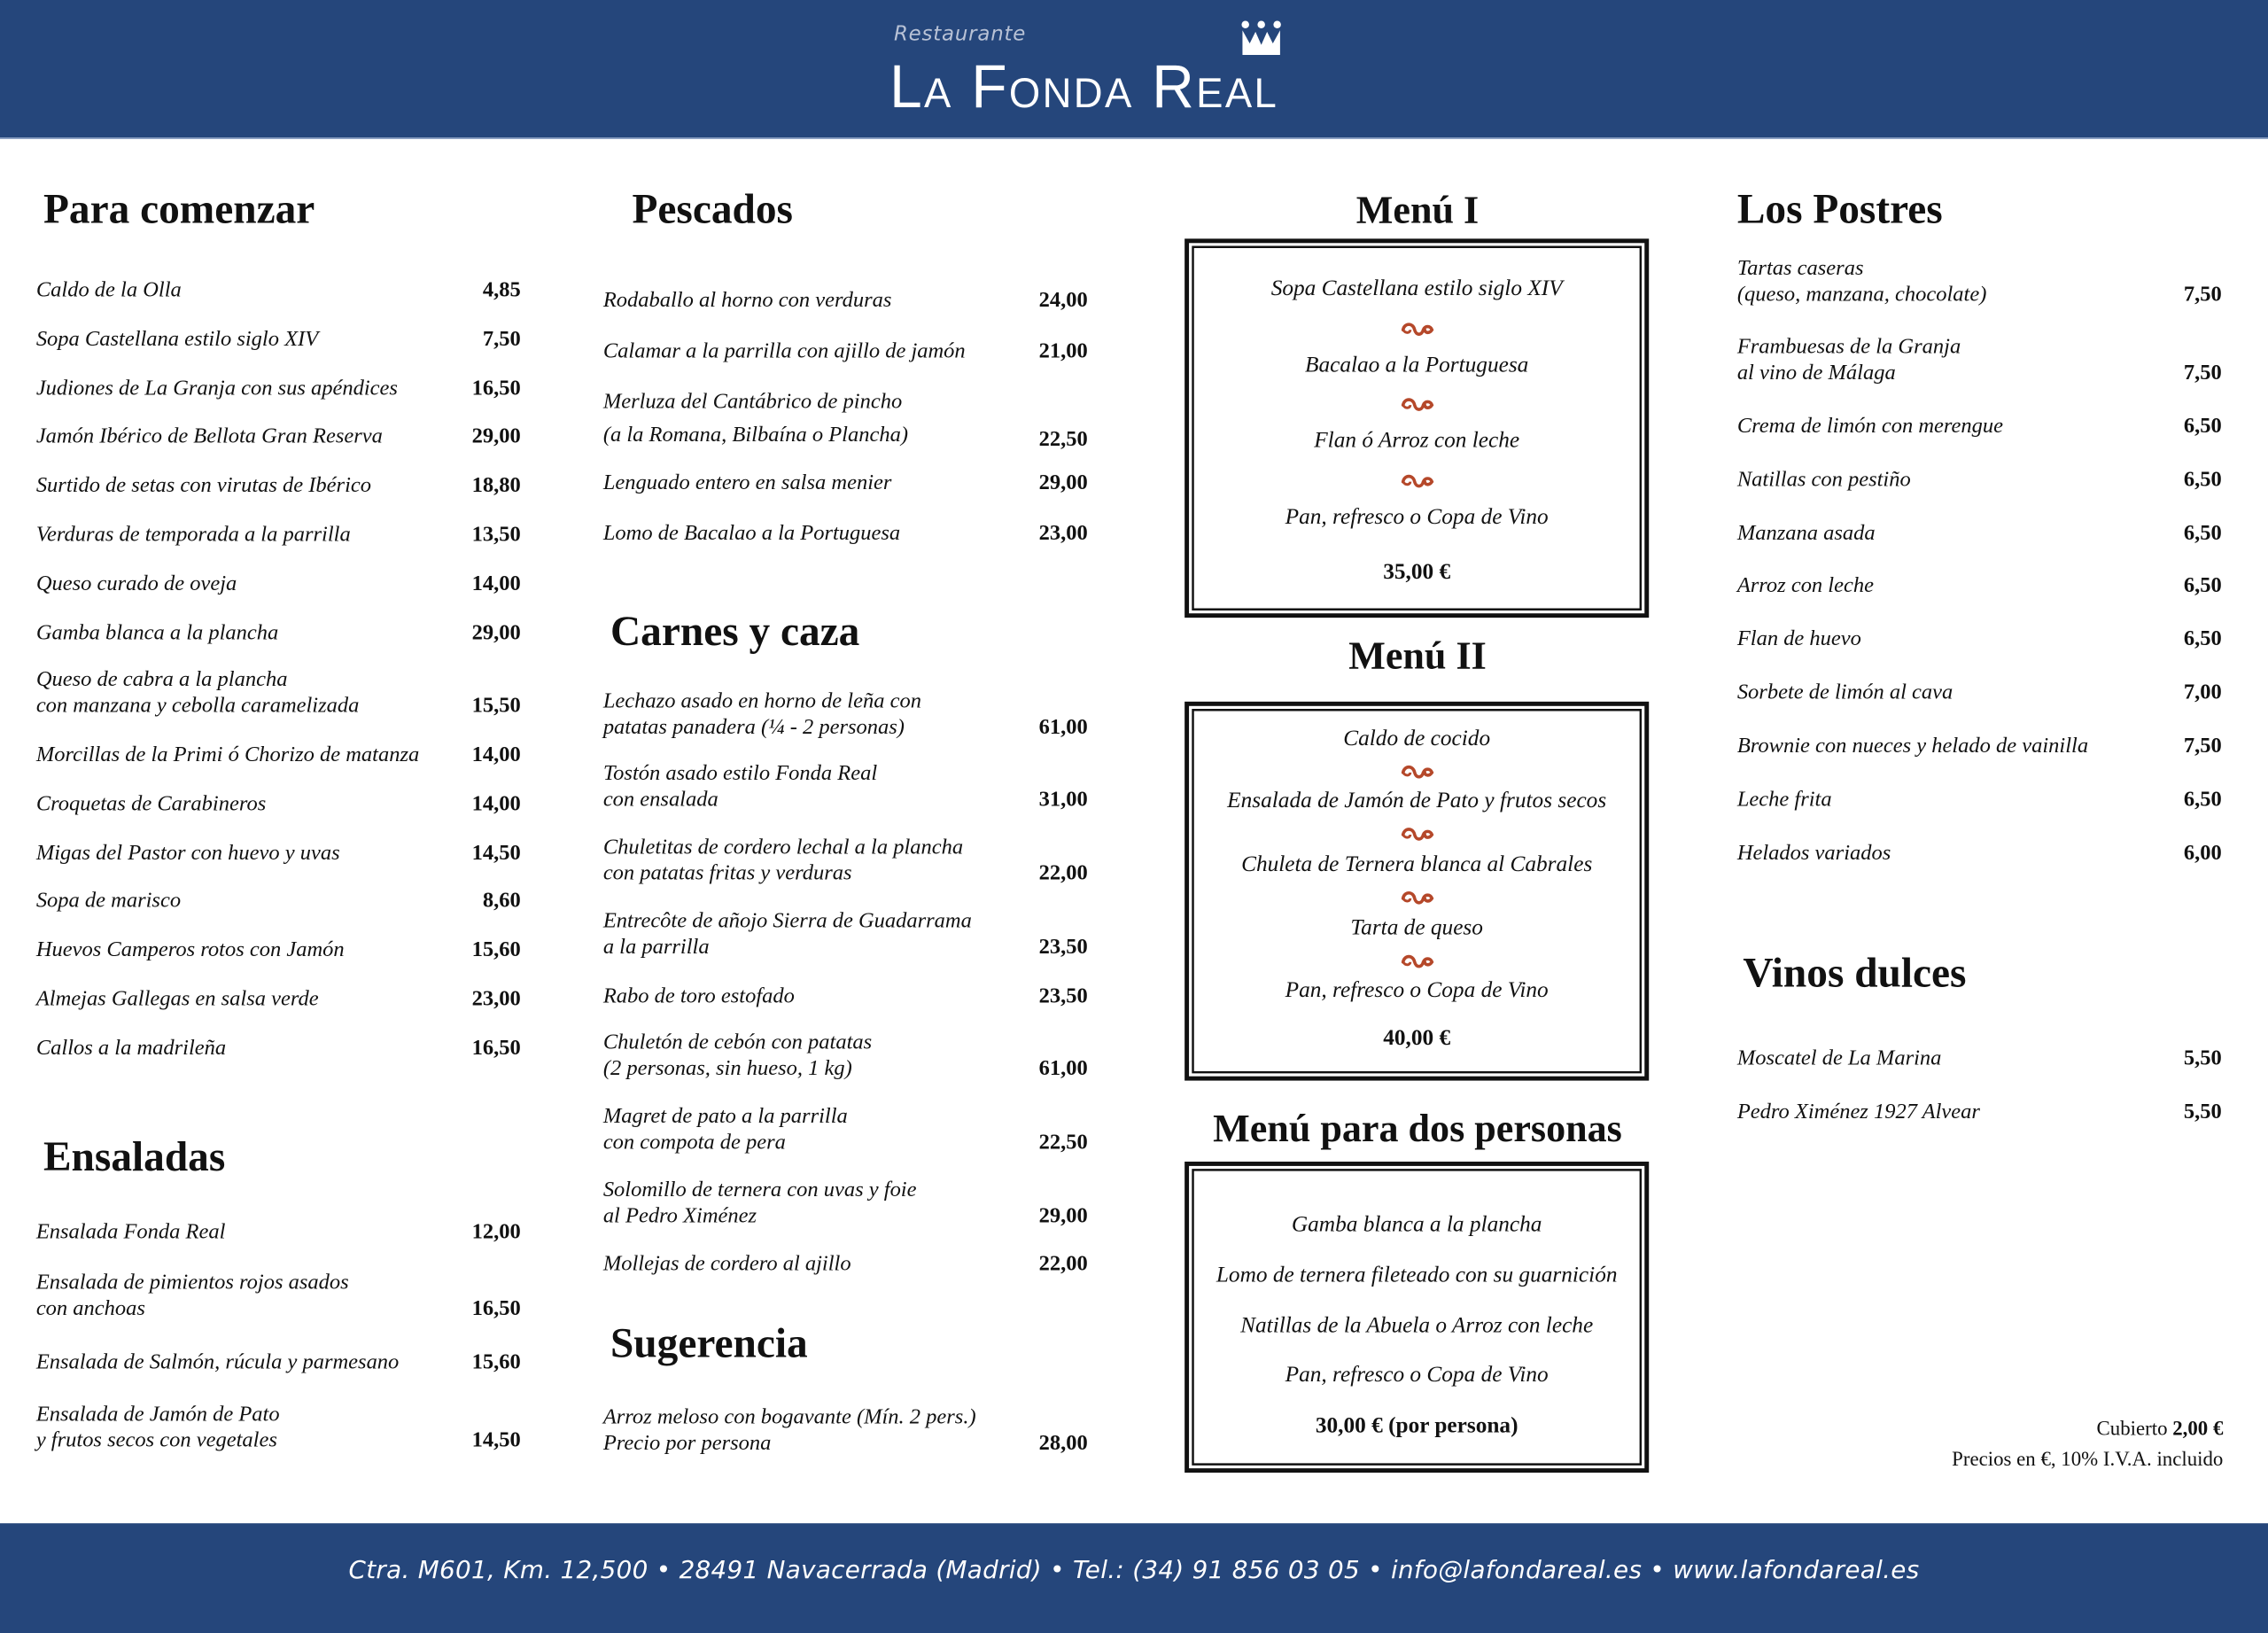 The image size is (2268, 1633). What do you see at coordinates (1063, 800) in the screenshot?
I see `item-price: 31,00` at bounding box center [1063, 800].